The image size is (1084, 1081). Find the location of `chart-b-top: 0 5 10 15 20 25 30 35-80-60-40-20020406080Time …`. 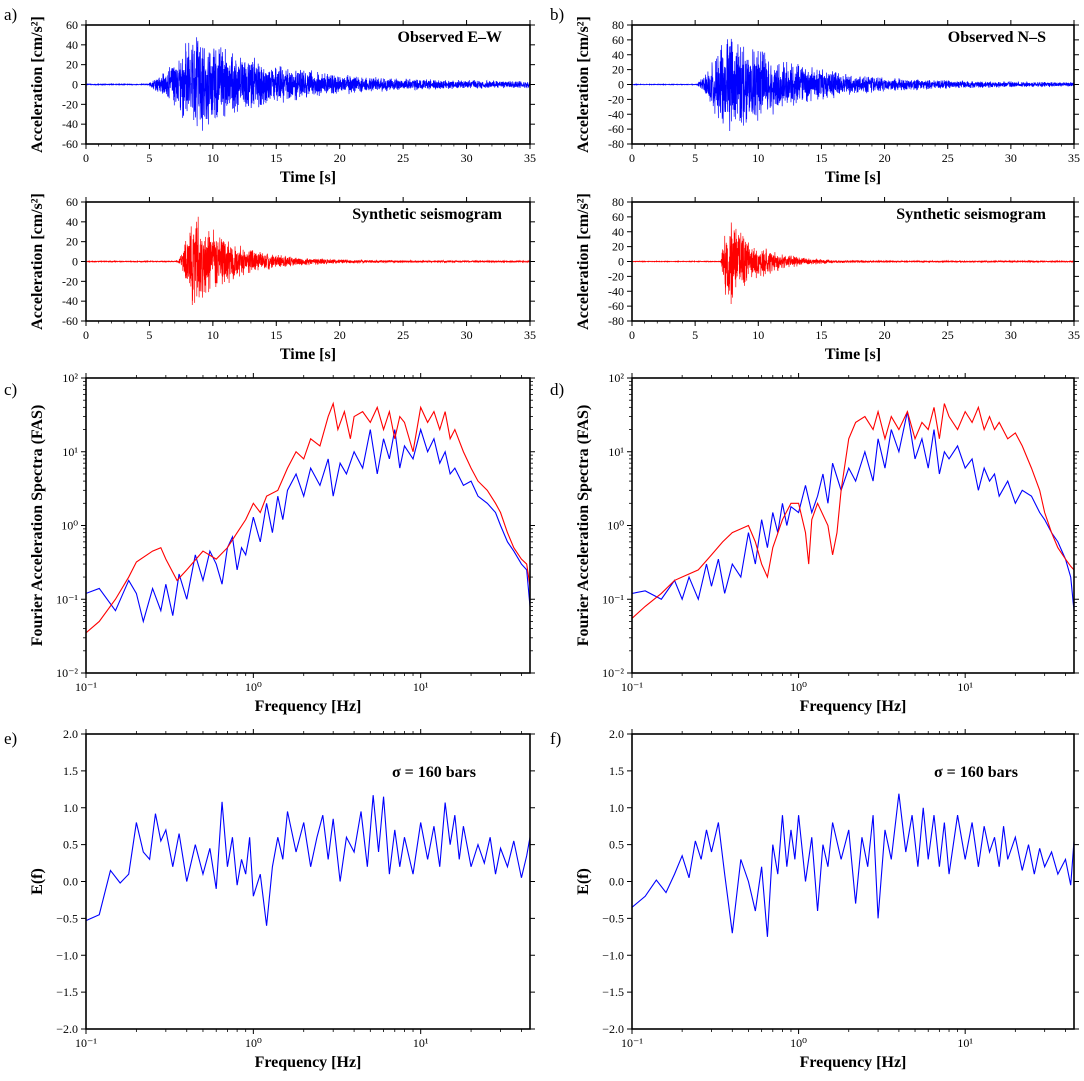

chart-b-top: 0 5 10 15 20 25 30 35-80-60-40-20020406080Time … is located at coordinates (827, 101).